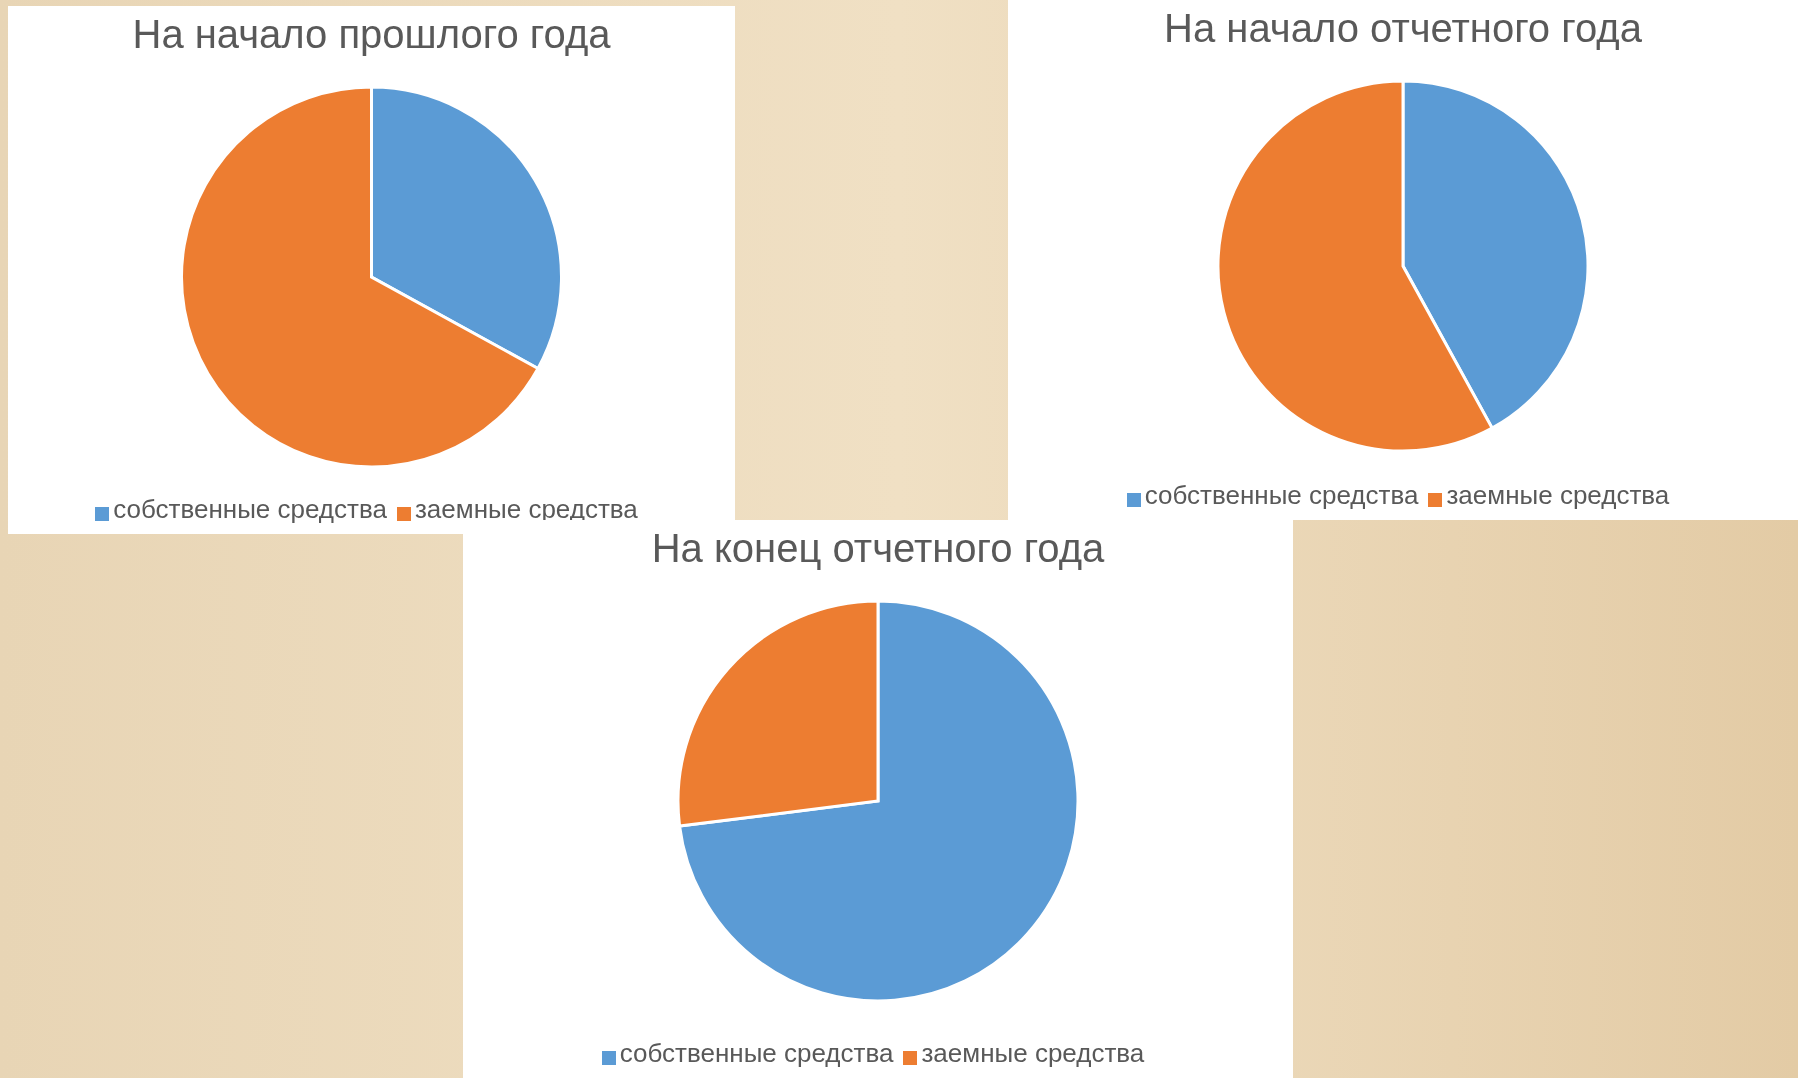 The width and height of the screenshot is (1798, 1078). Describe the element at coordinates (878, 548) in the screenshot. I see `chart-title: На конец отчетного года` at that location.